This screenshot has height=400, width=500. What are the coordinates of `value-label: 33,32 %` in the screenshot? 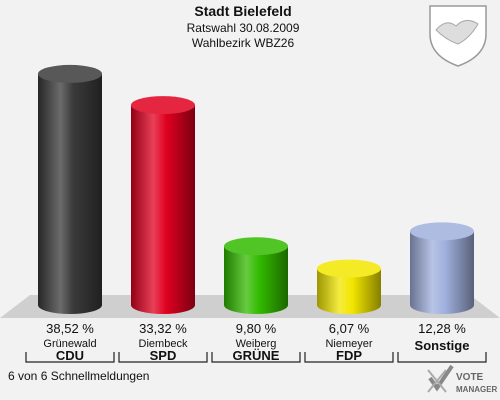 It's located at (163, 328).